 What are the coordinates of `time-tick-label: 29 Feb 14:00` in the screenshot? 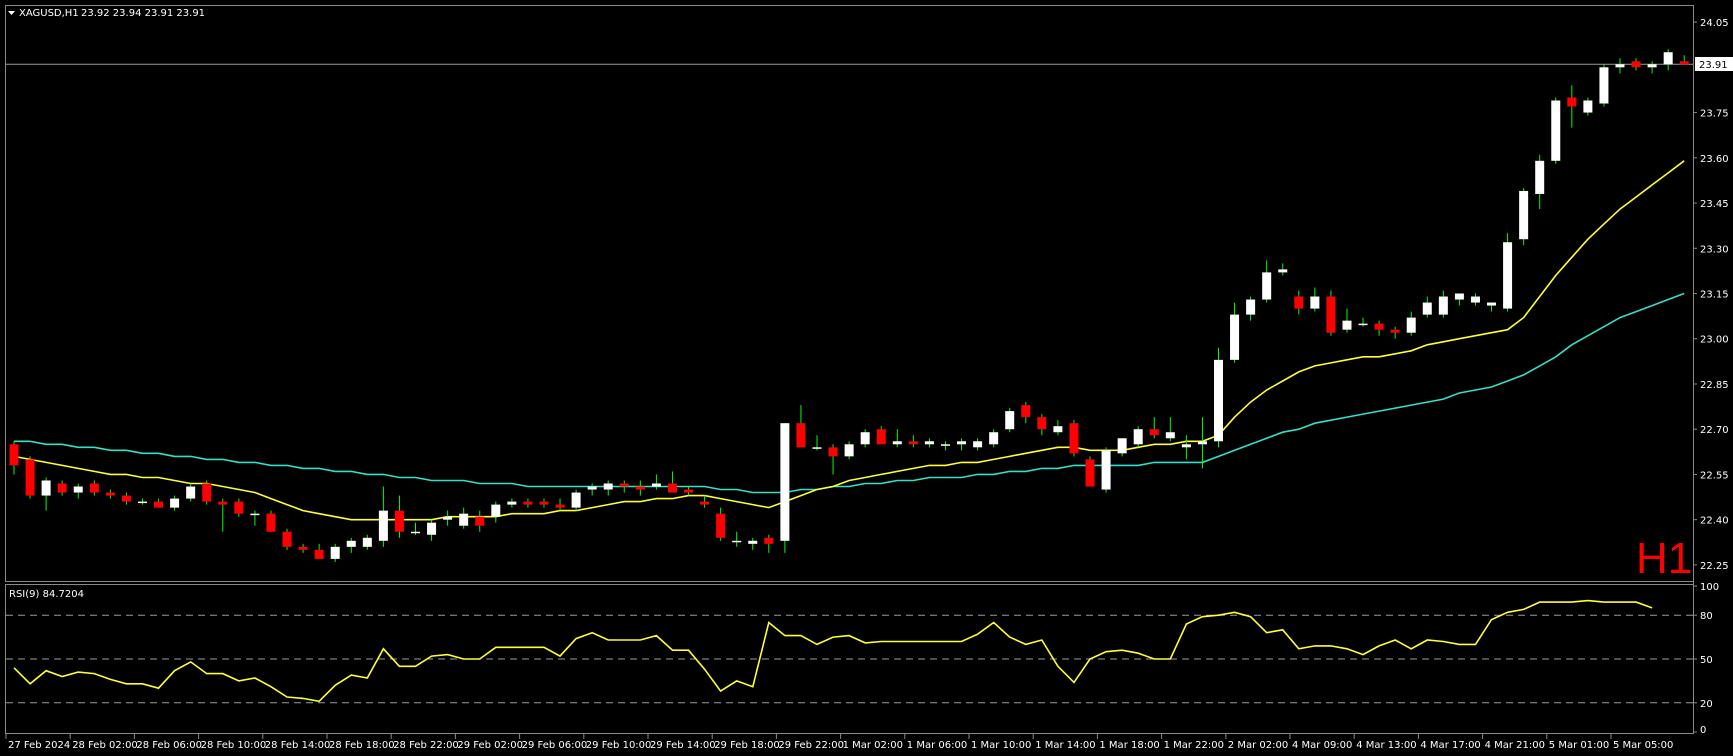 It's located at (683, 745).